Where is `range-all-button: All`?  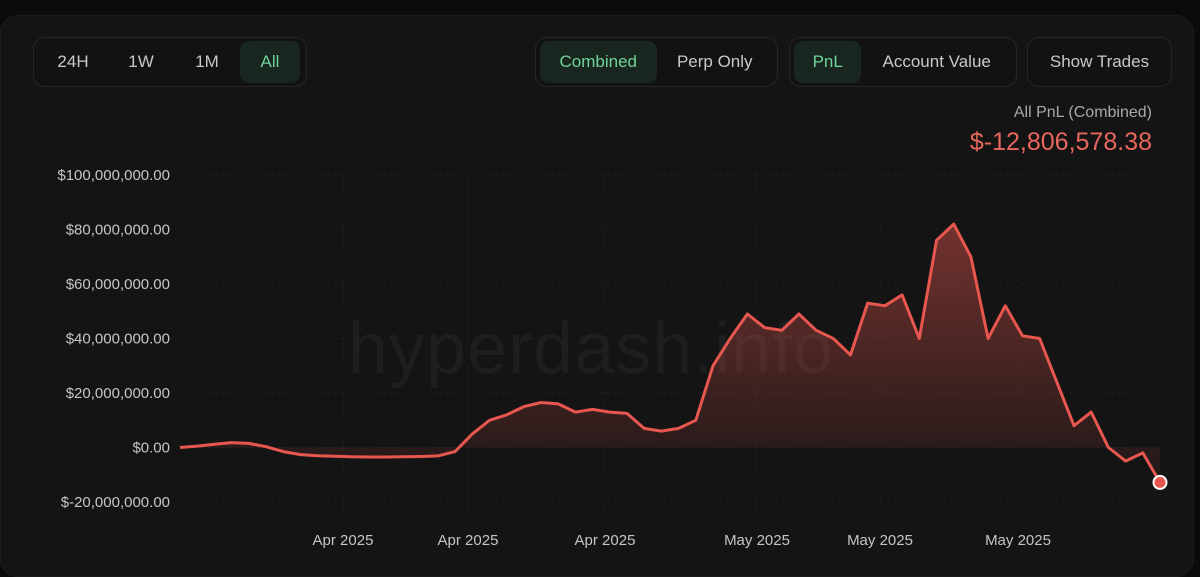
range-all-button: All is located at coordinates (270, 62).